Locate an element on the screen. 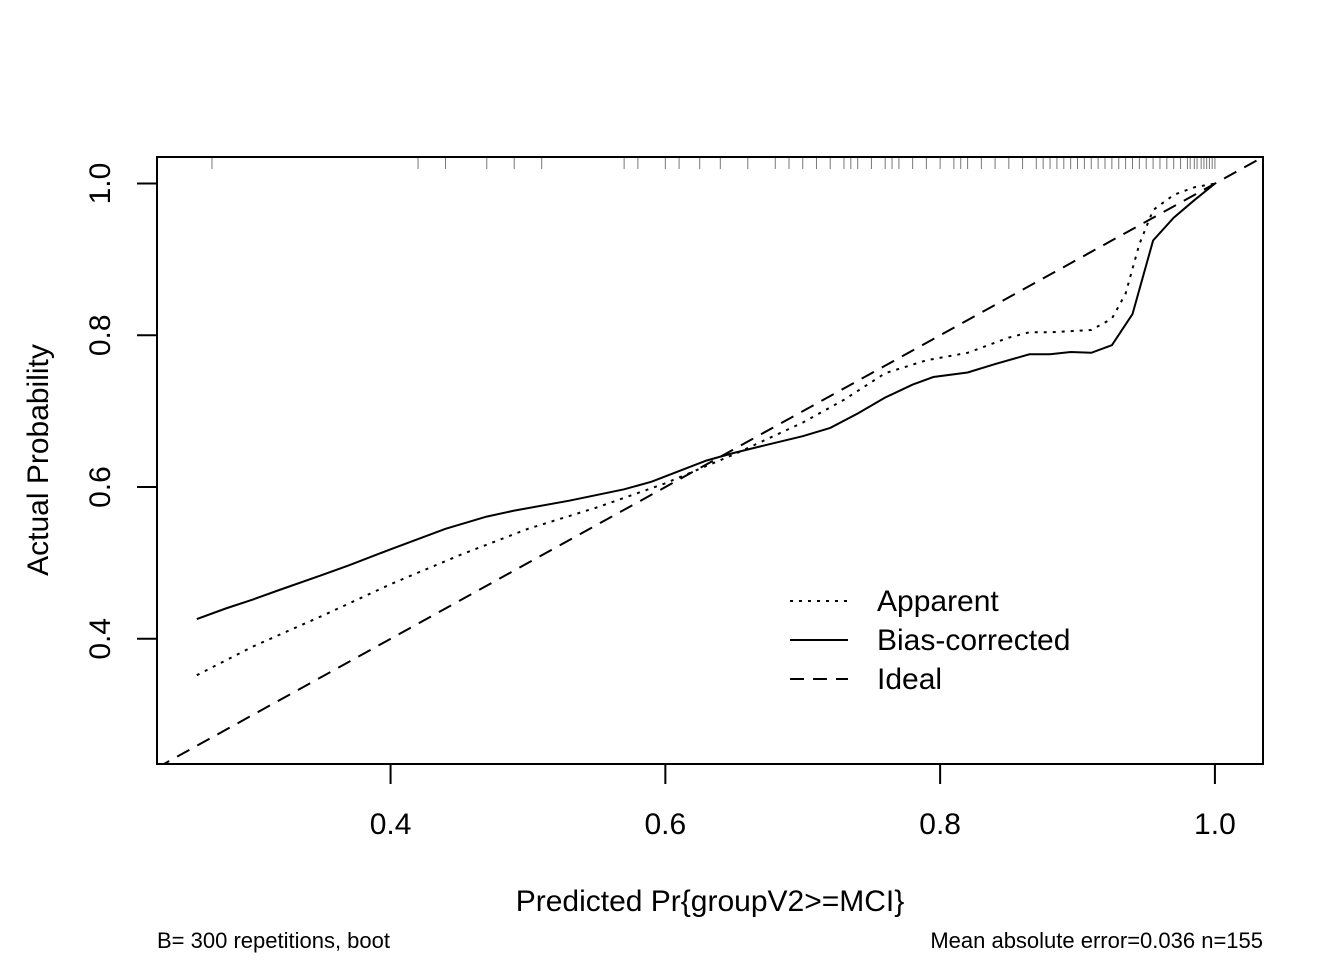 The height and width of the screenshot is (960, 1344). x-tick-label: 0.4 is located at coordinates (391, 824).